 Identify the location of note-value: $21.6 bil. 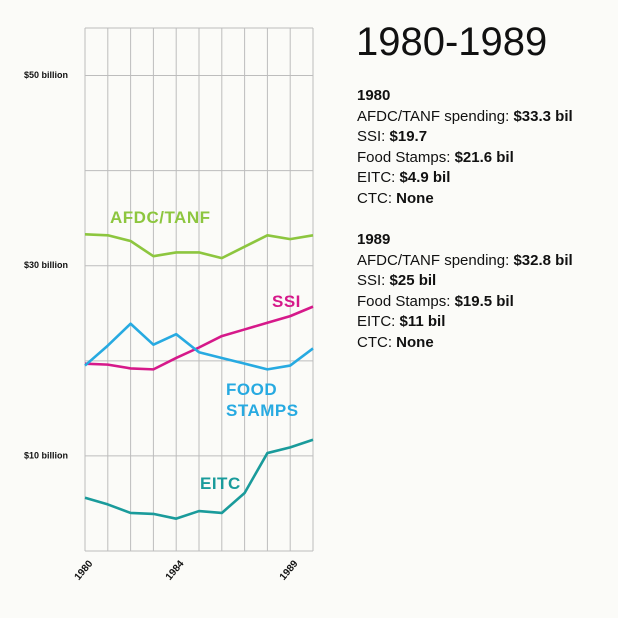
(484, 157).